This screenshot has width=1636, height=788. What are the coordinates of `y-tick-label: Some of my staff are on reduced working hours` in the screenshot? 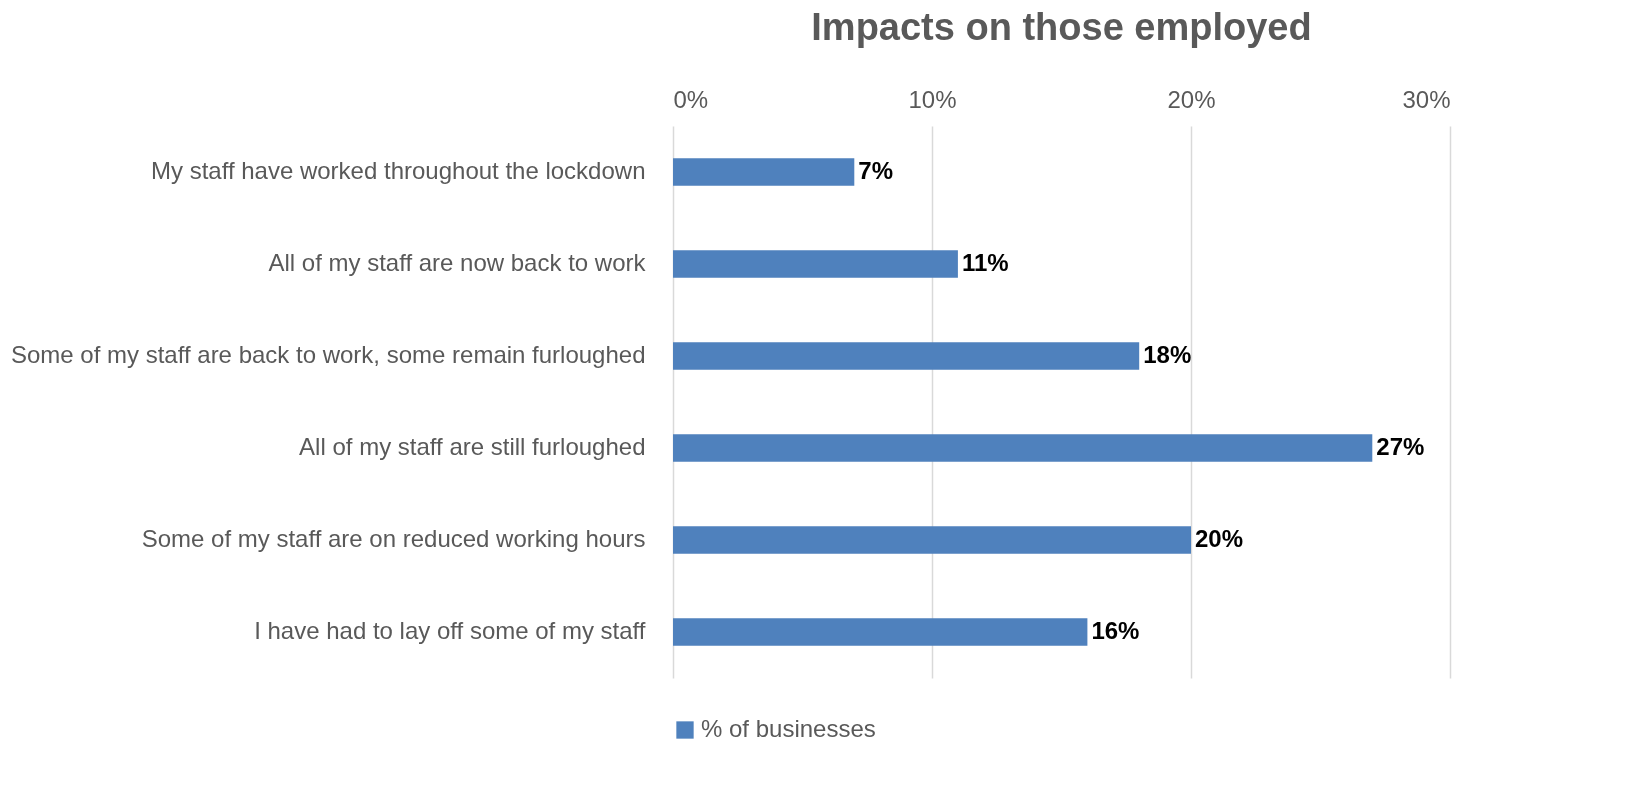 It's located at (393, 538).